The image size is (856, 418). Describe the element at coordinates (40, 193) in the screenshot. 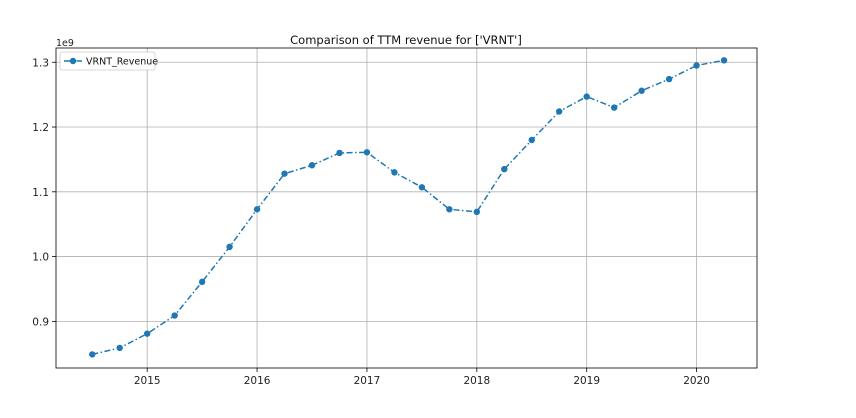

I see `y-tick-label: 1.1` at that location.